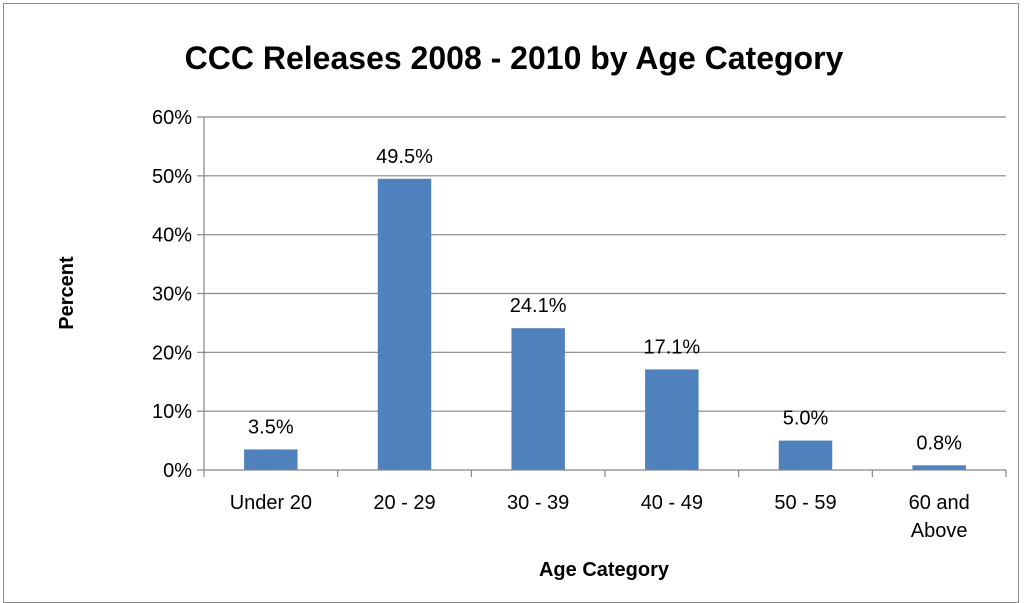 The height and width of the screenshot is (603, 1028). I want to click on y-tick-label: 30%, so click(172, 295).